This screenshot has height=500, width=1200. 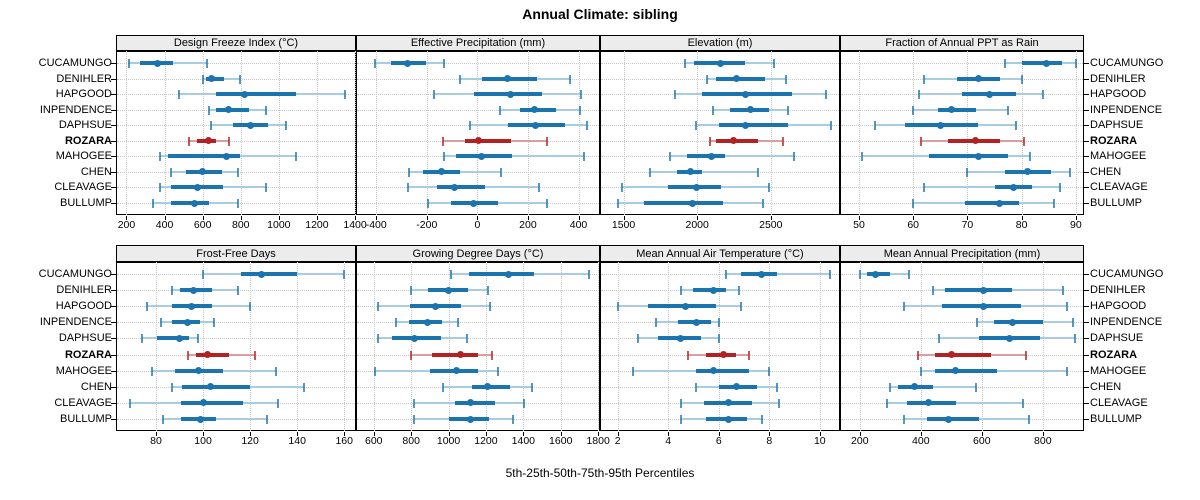 I want to click on site-label-right-denihler: DENIHLER, so click(x=1118, y=78).